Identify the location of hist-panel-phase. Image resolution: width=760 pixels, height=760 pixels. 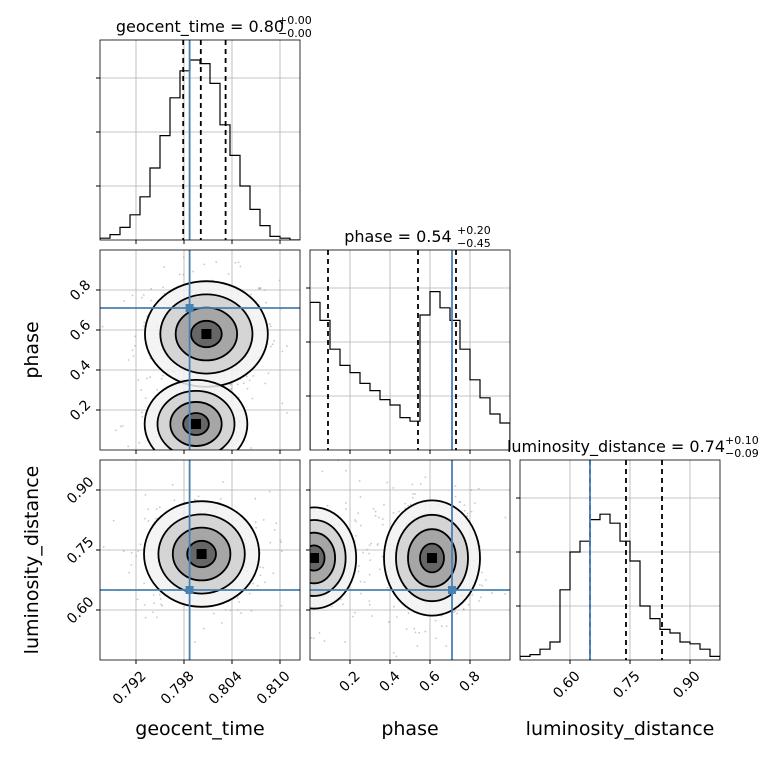
(410, 350).